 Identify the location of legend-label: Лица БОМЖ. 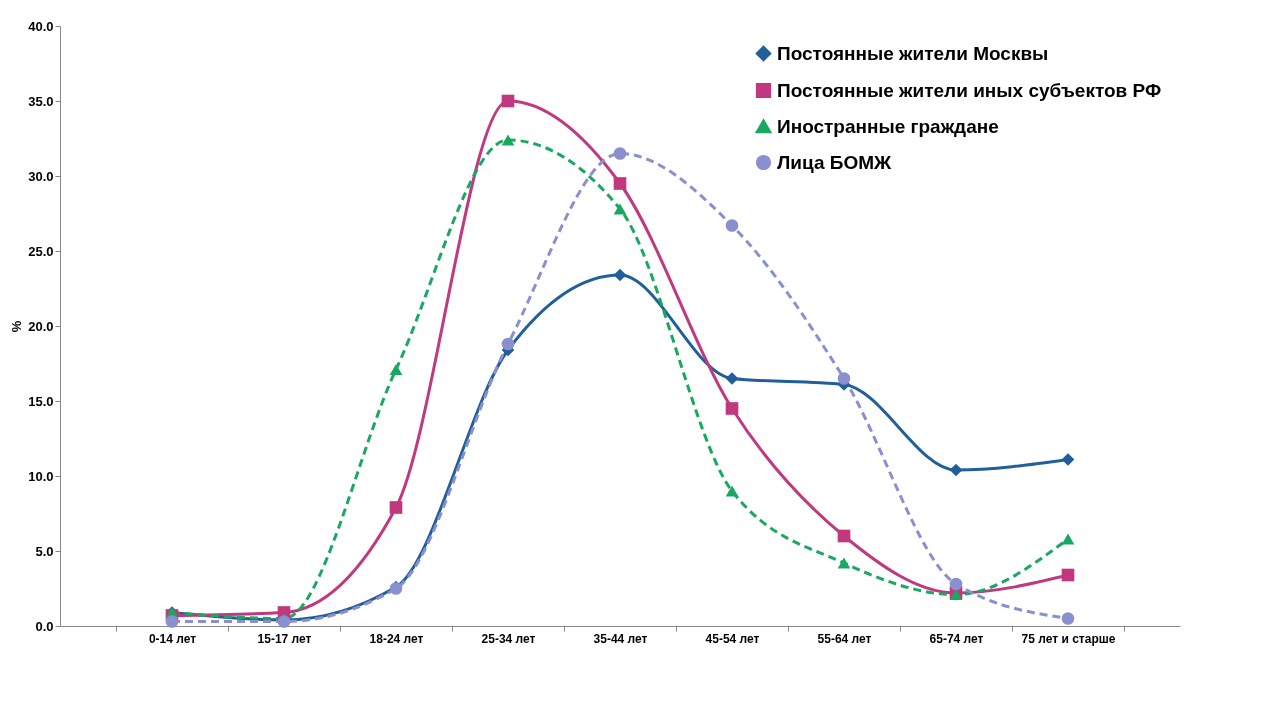
(835, 162).